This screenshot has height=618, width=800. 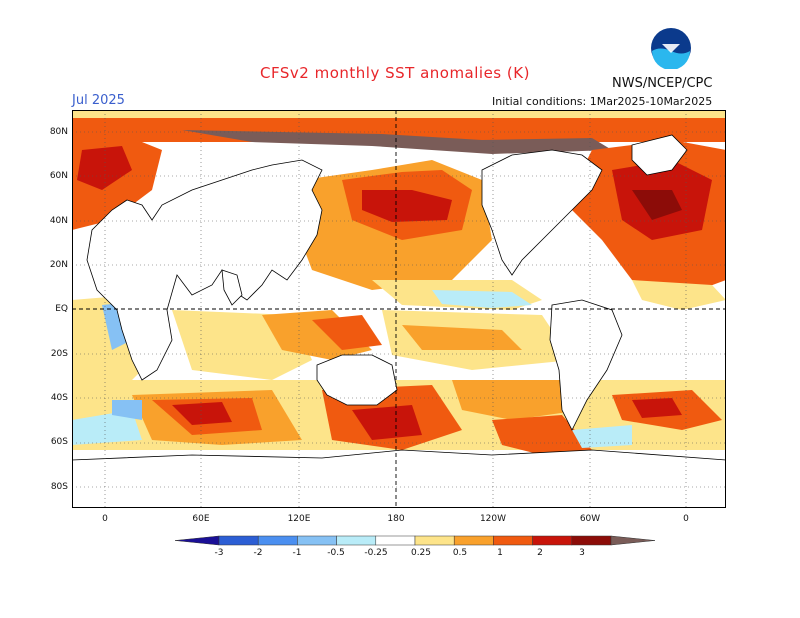 What do you see at coordinates (336, 553) in the screenshot?
I see `colorbar-level-label: -0.5` at bounding box center [336, 553].